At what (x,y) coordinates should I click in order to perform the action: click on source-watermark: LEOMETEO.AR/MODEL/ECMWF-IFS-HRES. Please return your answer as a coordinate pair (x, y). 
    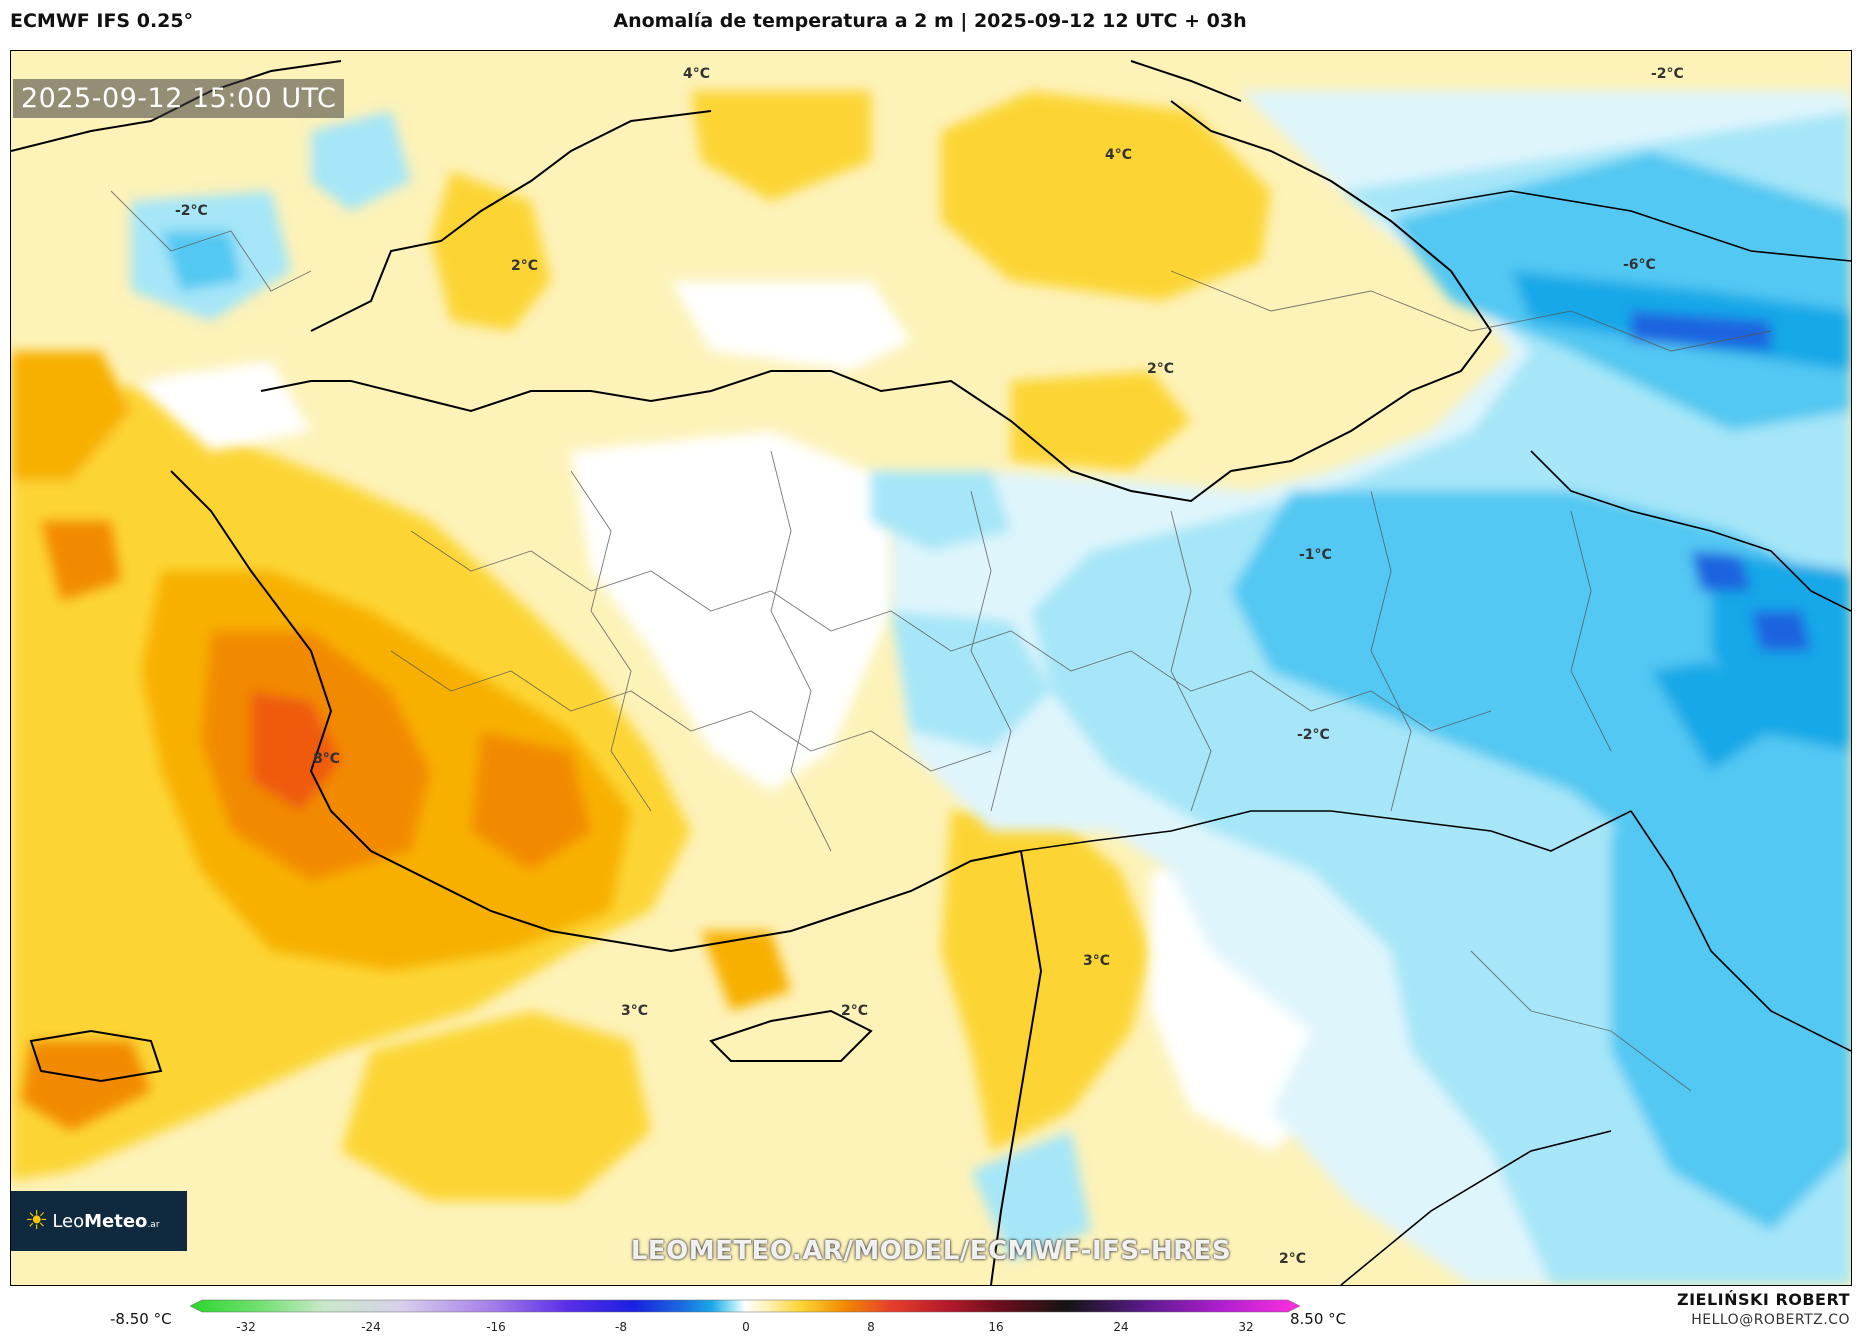
    Looking at the image, I should click on (931, 1251).